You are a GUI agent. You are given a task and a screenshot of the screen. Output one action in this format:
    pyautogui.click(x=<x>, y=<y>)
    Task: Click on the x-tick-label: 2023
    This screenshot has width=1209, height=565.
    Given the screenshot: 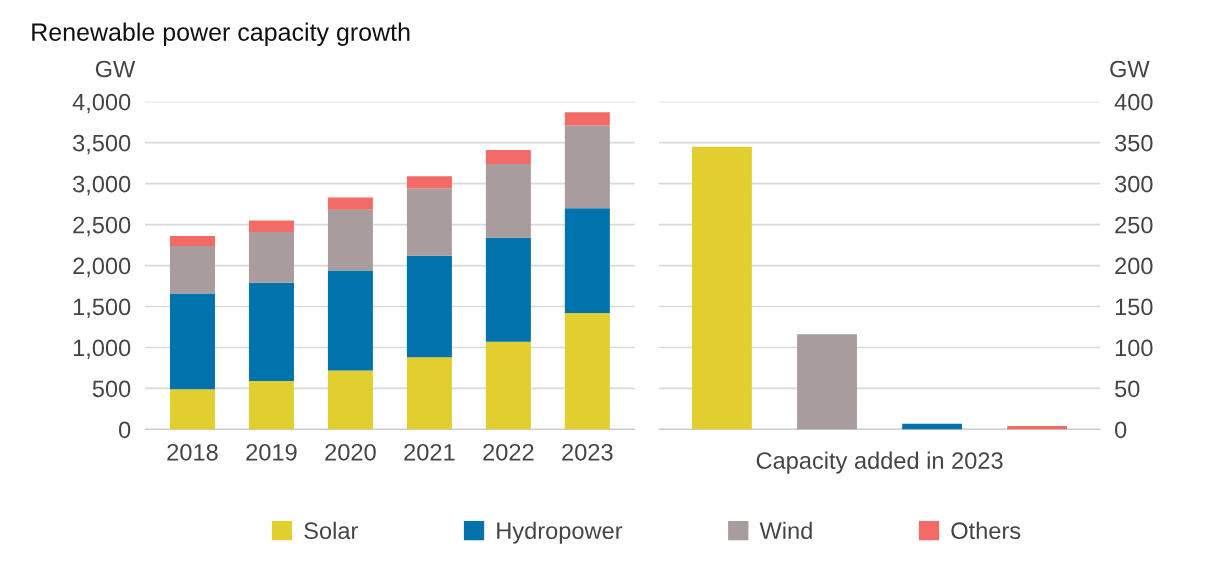 What is the action you would take?
    pyautogui.click(x=587, y=452)
    